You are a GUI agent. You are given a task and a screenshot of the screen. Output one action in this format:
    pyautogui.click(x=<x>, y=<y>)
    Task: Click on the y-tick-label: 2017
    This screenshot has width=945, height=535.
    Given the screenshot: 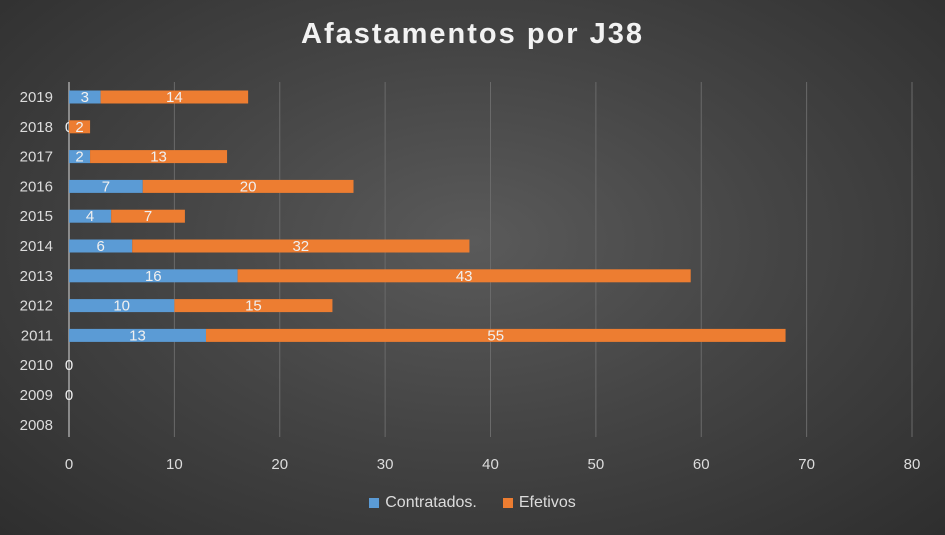 What is the action you would take?
    pyautogui.click(x=36, y=157)
    